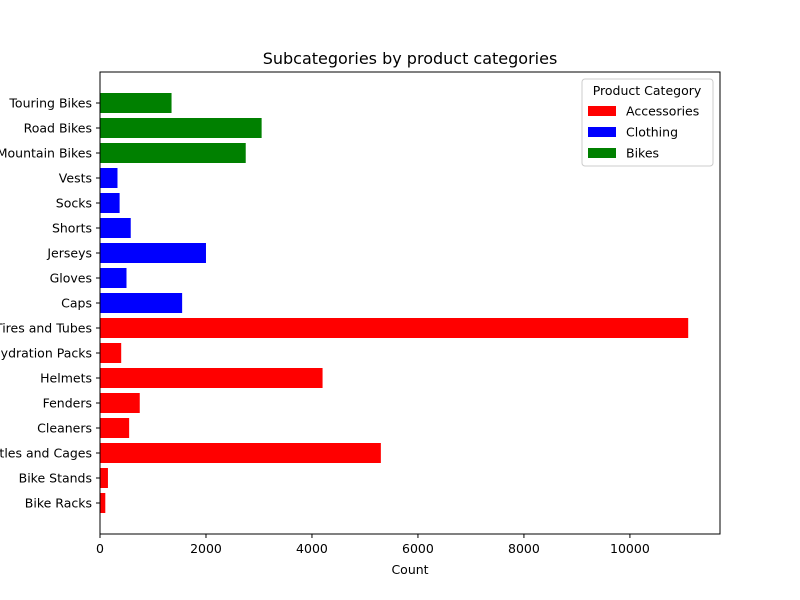  What do you see at coordinates (647, 90) in the screenshot?
I see `legend-title: Product Category` at bounding box center [647, 90].